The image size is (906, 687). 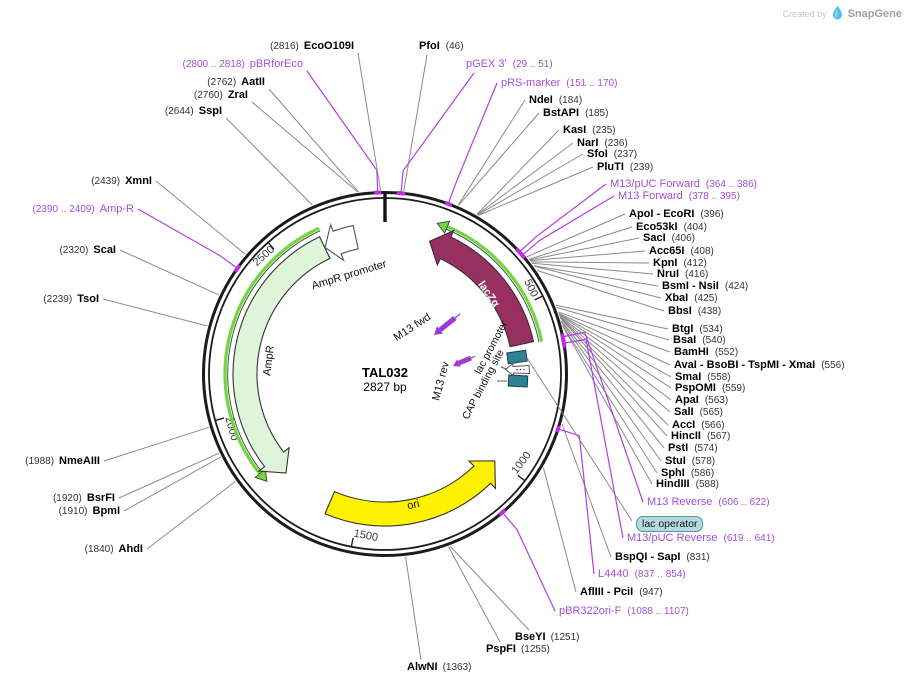 I want to click on site-label-apai: ApaI (563), so click(x=701, y=400).